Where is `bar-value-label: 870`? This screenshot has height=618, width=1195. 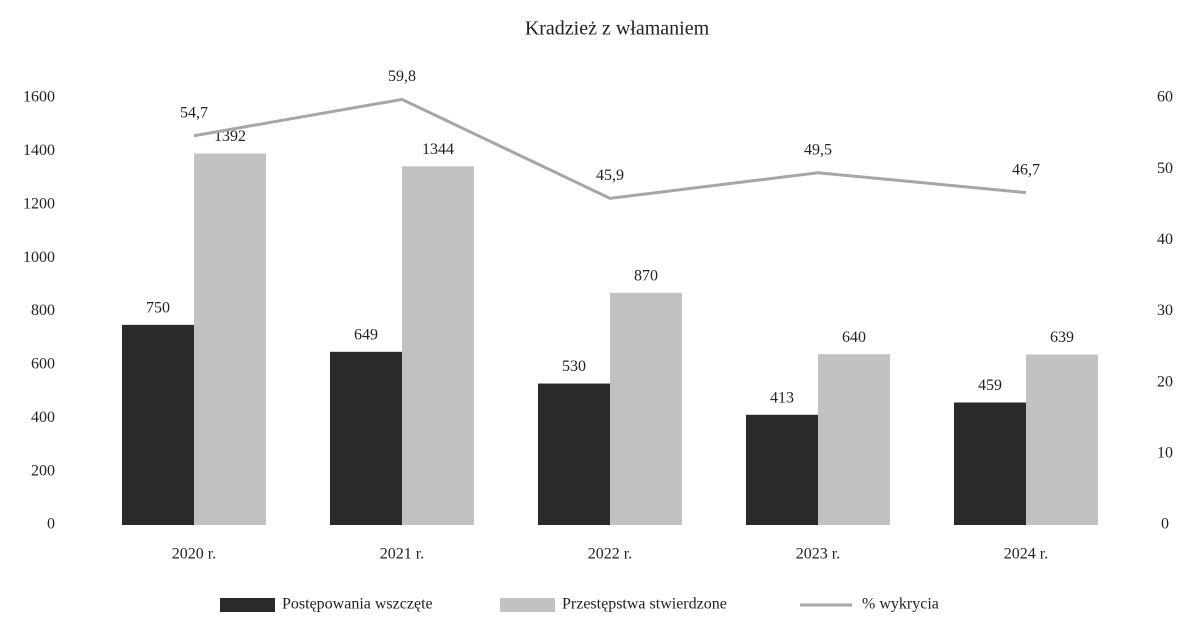
bar-value-label: 870 is located at coordinates (646, 275).